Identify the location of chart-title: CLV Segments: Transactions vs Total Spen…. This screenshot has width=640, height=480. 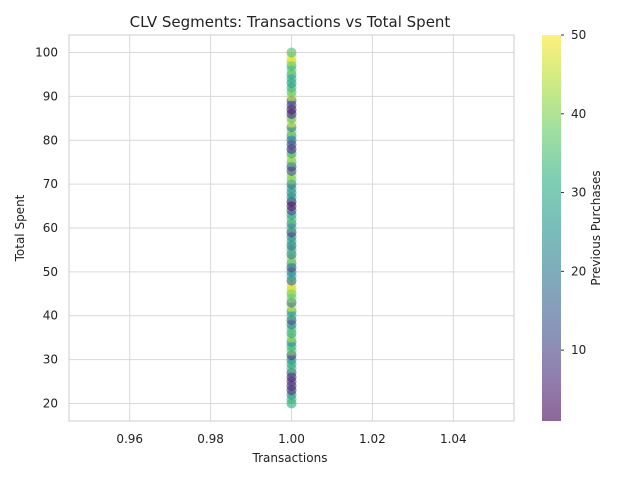
(290, 22).